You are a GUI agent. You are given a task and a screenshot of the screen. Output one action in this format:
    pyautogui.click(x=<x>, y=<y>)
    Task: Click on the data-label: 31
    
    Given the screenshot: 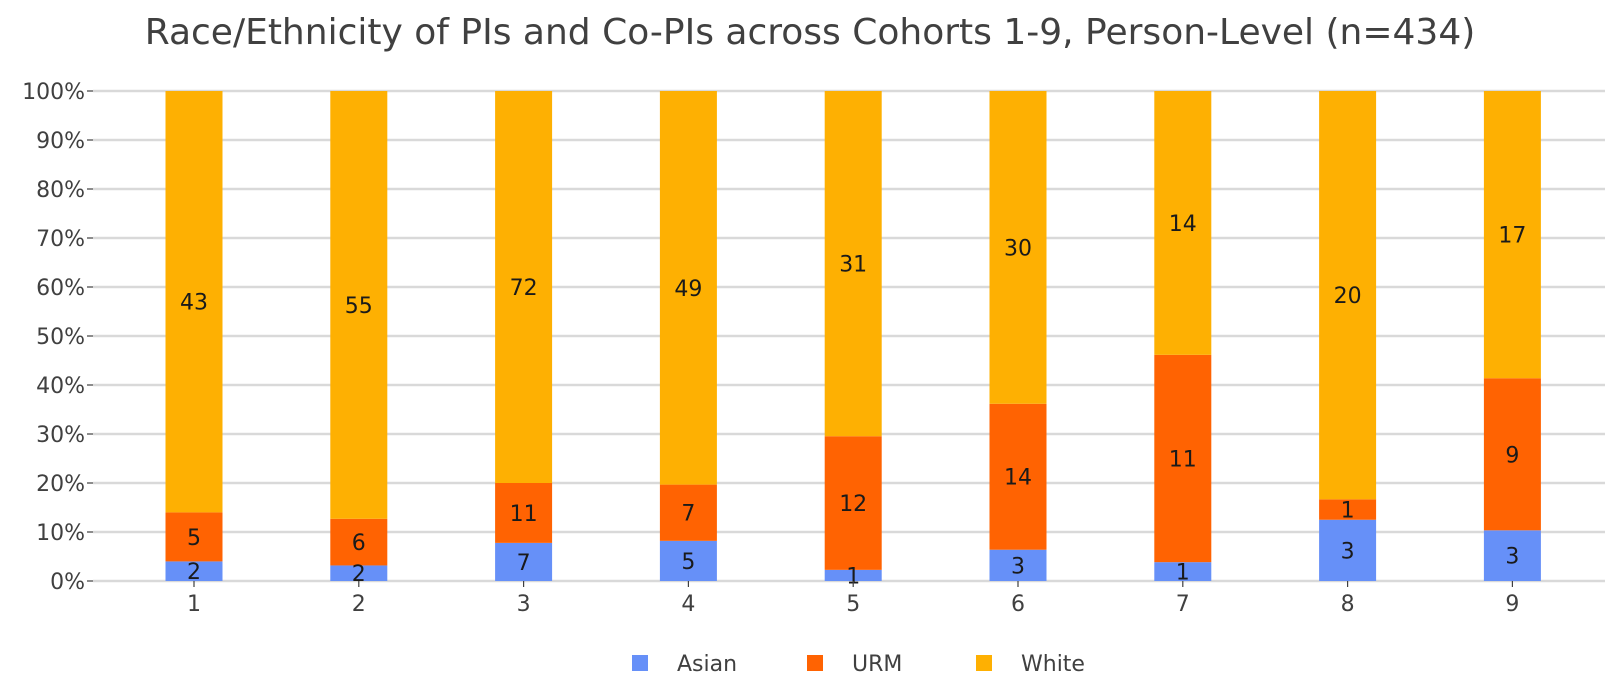 What is the action you would take?
    pyautogui.click(x=853, y=265)
    